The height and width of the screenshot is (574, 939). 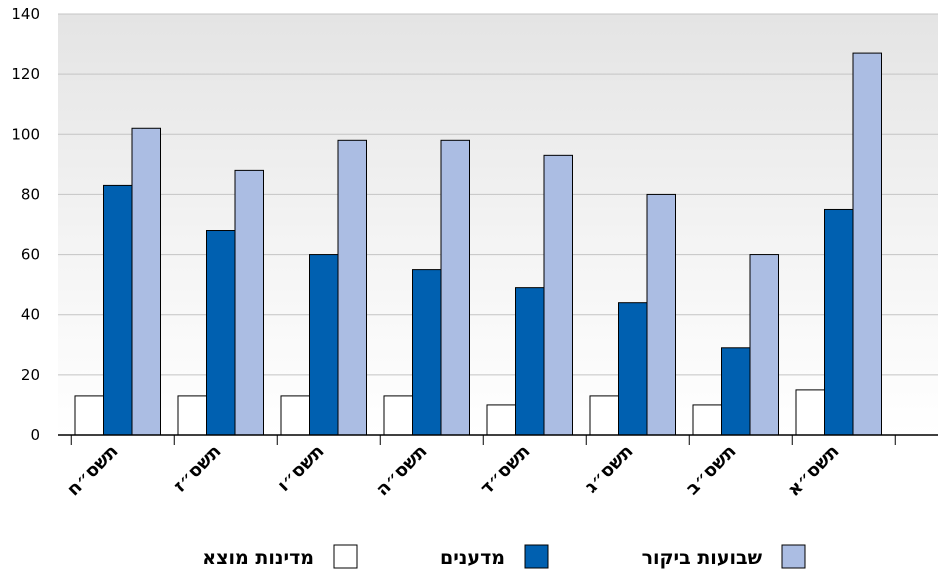 I want to click on y-tick-label: 20, so click(x=30, y=375).